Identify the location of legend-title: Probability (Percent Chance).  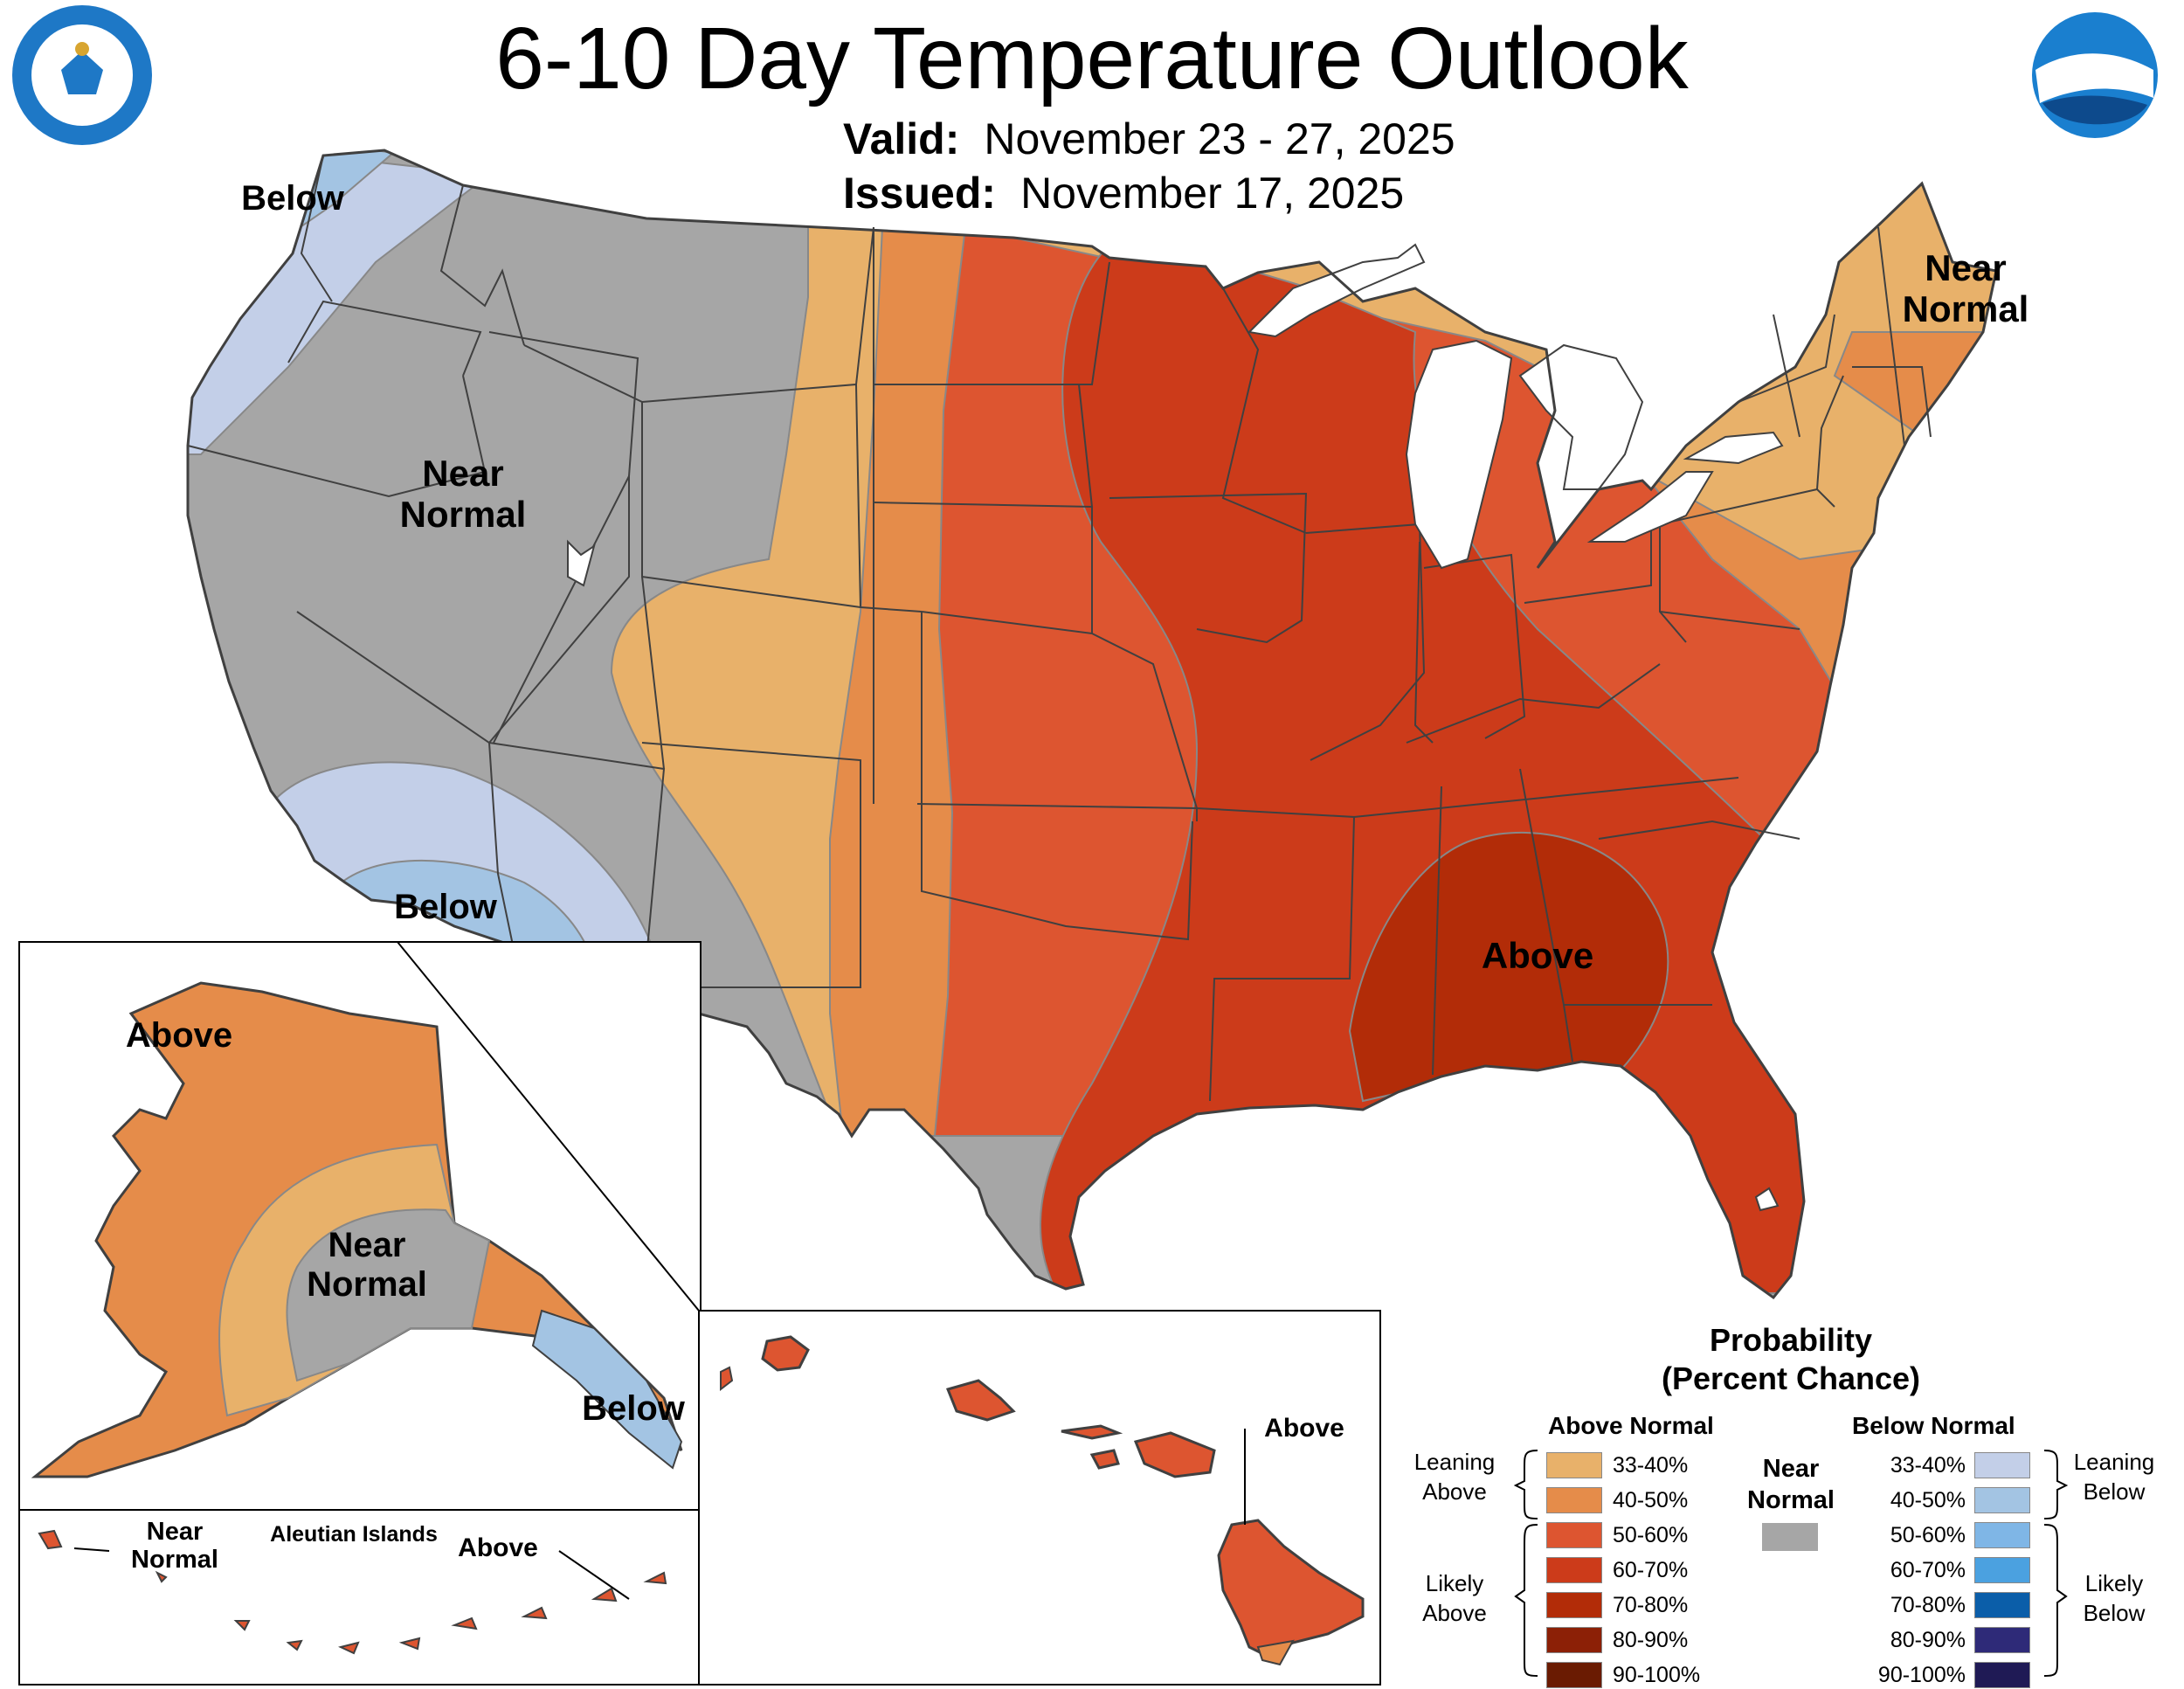
(1791, 1360).